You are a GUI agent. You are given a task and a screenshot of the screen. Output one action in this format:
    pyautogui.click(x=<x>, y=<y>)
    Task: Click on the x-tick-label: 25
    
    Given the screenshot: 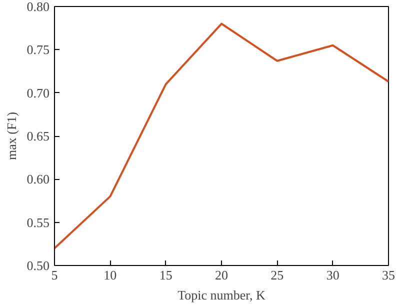 What is the action you would take?
    pyautogui.click(x=277, y=275)
    